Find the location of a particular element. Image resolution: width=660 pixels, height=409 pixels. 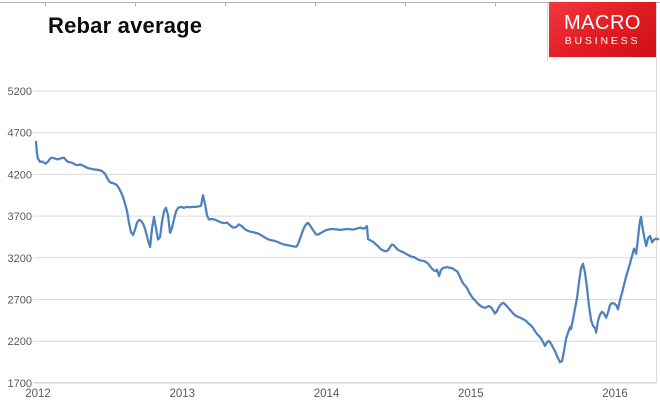

logo-macro-text: MACRO is located at coordinates (602, 22).